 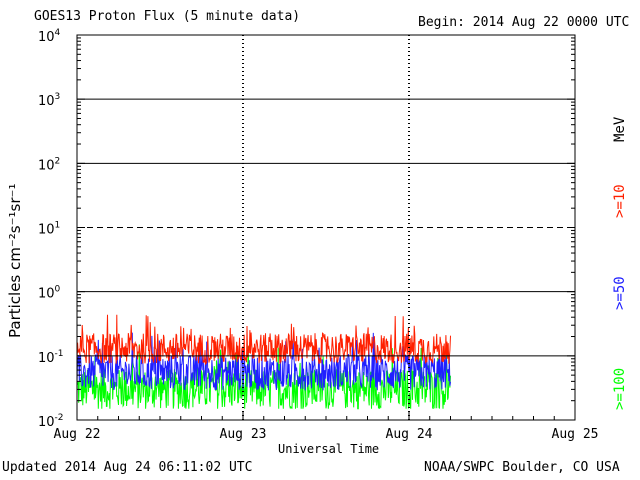 I want to click on y-tick-label: 10⁻², so click(x=51, y=421).